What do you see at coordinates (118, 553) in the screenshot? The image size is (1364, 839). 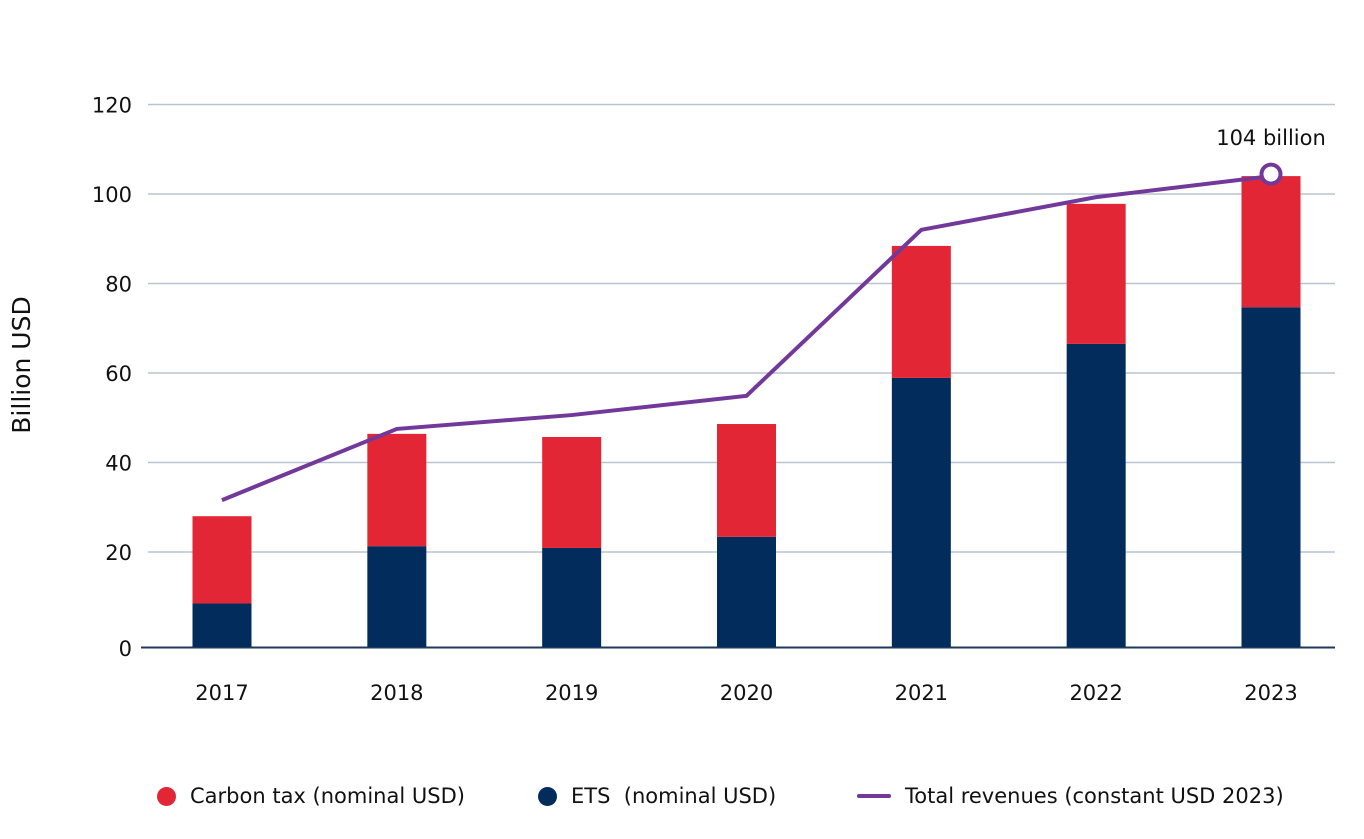 I see `y-tick-label: 20` at bounding box center [118, 553].